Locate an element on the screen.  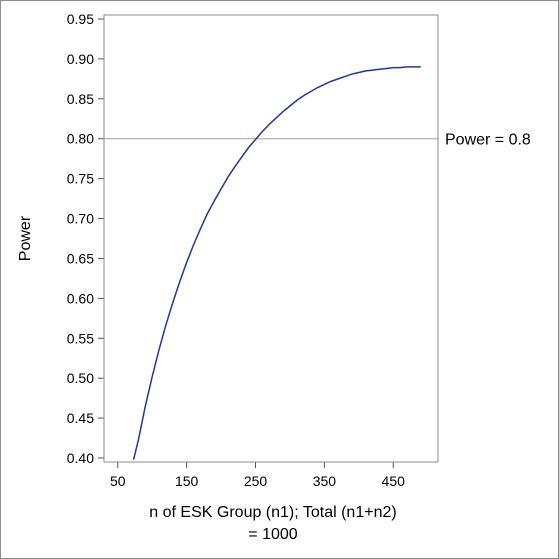
x-axis-label-line1: n of ESK Group (n1); Total (n1+n2) is located at coordinates (272, 512).